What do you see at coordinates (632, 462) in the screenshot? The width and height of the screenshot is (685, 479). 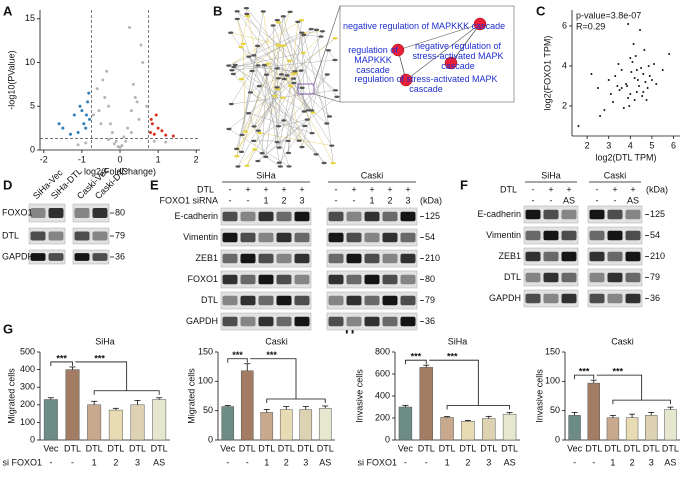 I see `x-sublabel: 2` at bounding box center [632, 462].